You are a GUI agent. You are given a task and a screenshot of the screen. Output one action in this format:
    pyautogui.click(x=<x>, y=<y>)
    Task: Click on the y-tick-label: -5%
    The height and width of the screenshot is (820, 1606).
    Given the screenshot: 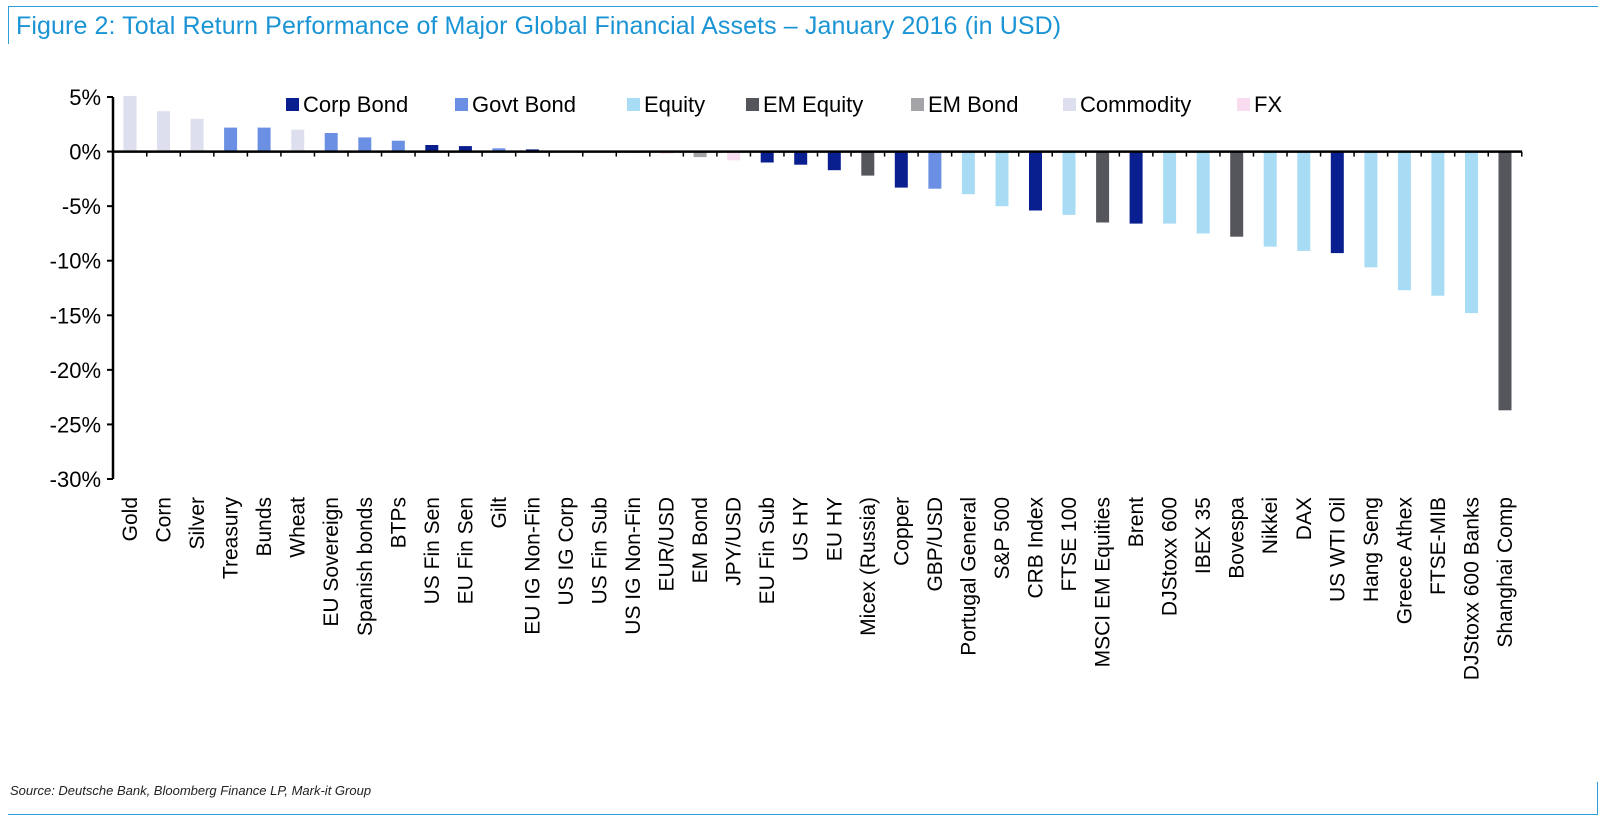 What is the action you would take?
    pyautogui.click(x=81, y=206)
    